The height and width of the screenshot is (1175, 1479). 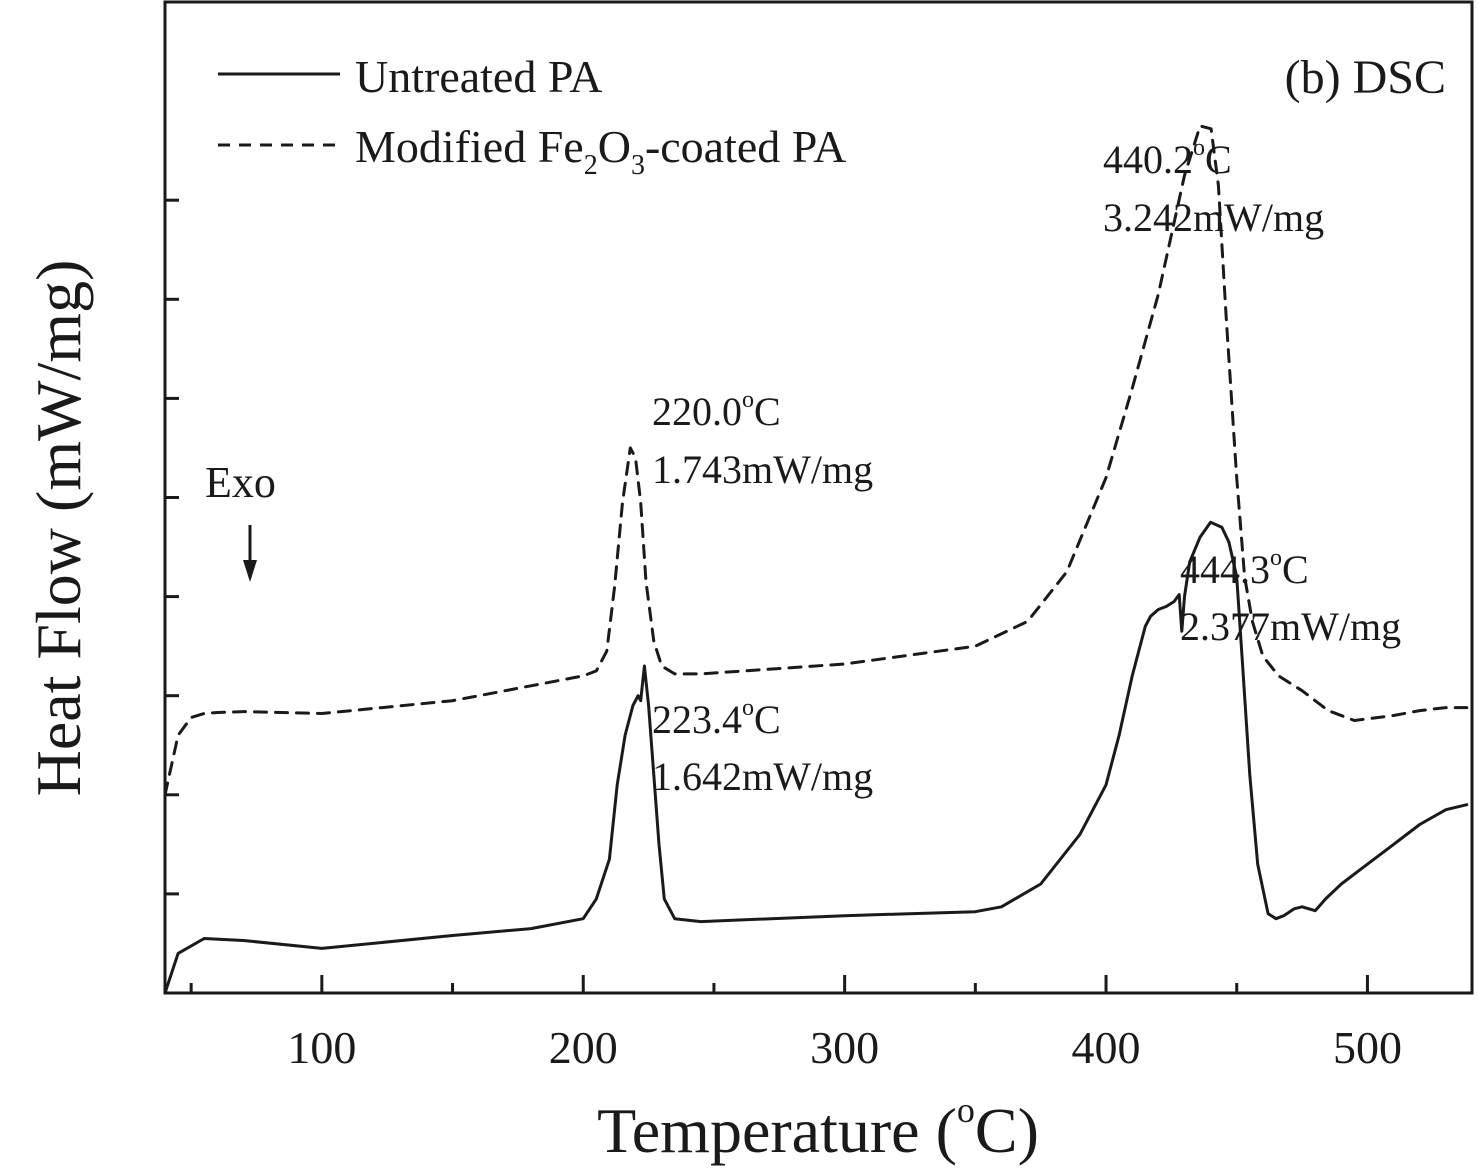 I want to click on annotation-dashed-peak-1-temp: 220.0oC, so click(x=716, y=410).